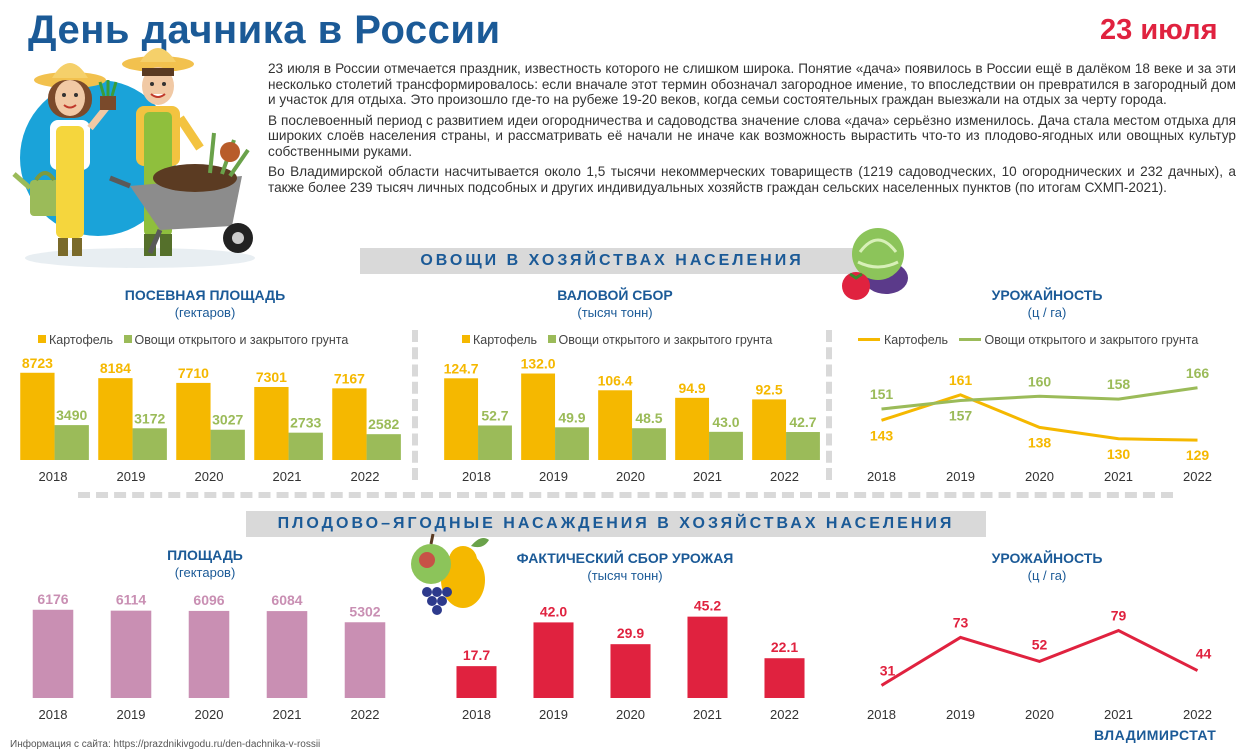 This screenshot has width=1247, height=756. I want to click on data-label: 44, so click(1204, 654).